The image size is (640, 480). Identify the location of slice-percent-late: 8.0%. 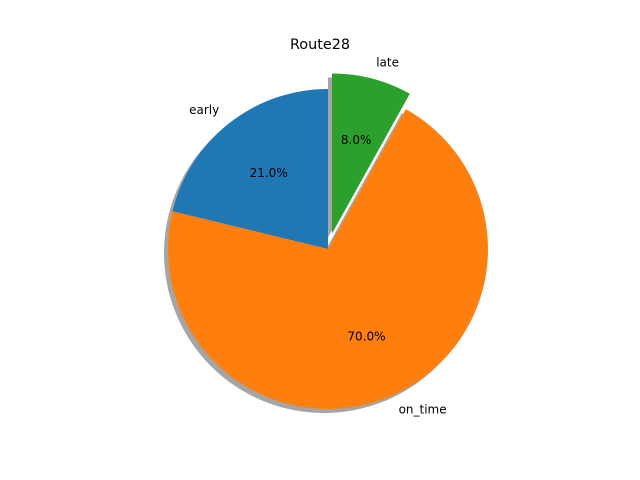
(356, 140).